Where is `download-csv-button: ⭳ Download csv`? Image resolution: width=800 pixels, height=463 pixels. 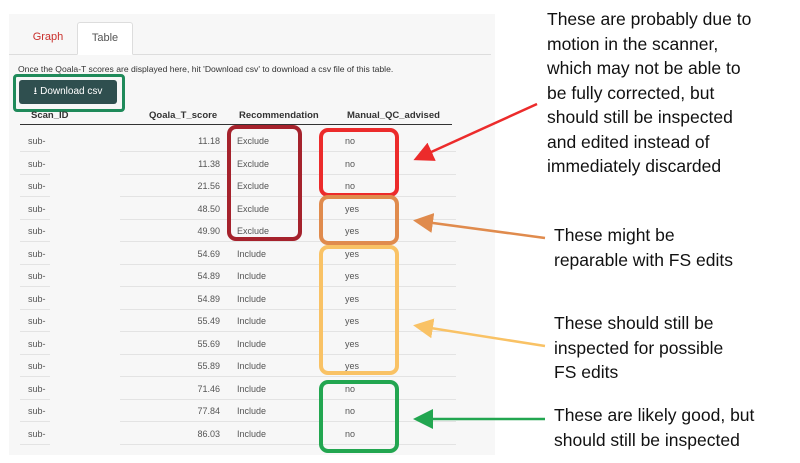 download-csv-button: ⭳ Download csv is located at coordinates (68, 92).